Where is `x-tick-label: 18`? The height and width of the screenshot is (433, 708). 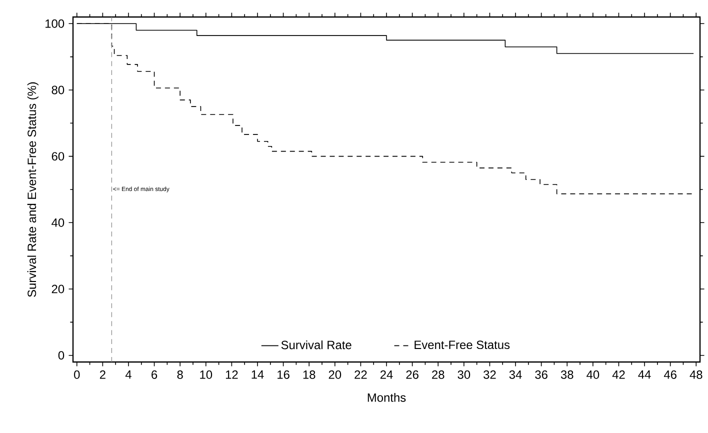 x-tick-label: 18 is located at coordinates (309, 374).